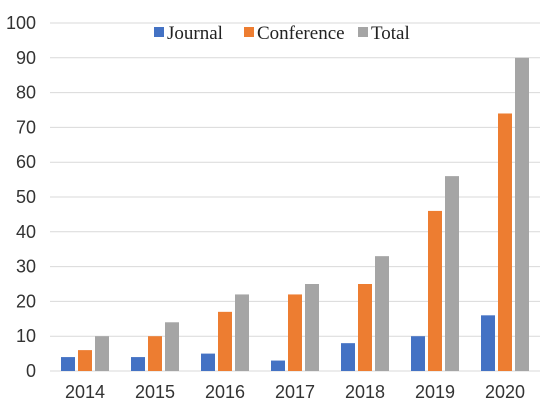 The image size is (550, 412). I want to click on x-tick-label: 2018, so click(365, 392).